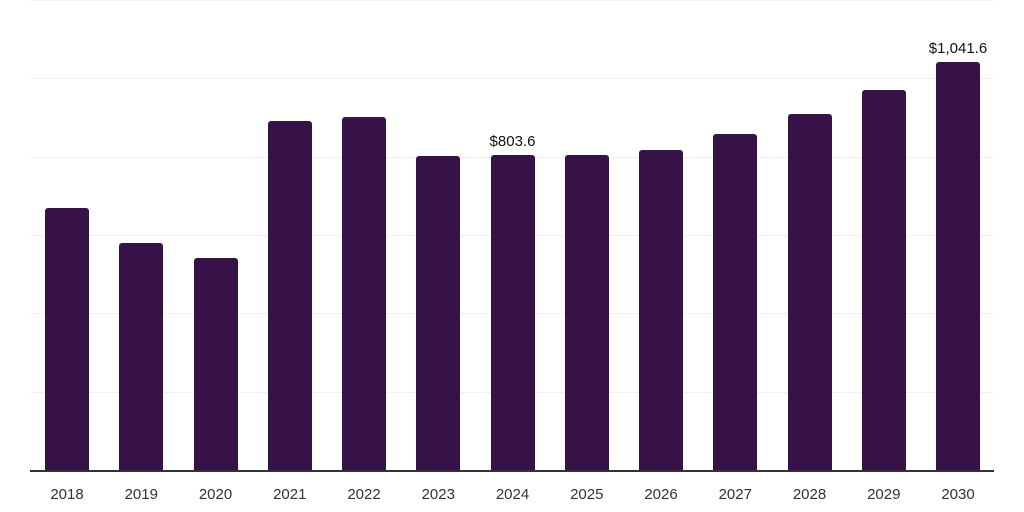 The height and width of the screenshot is (512, 1024). What do you see at coordinates (512, 312) in the screenshot?
I see `bar-2024` at bounding box center [512, 312].